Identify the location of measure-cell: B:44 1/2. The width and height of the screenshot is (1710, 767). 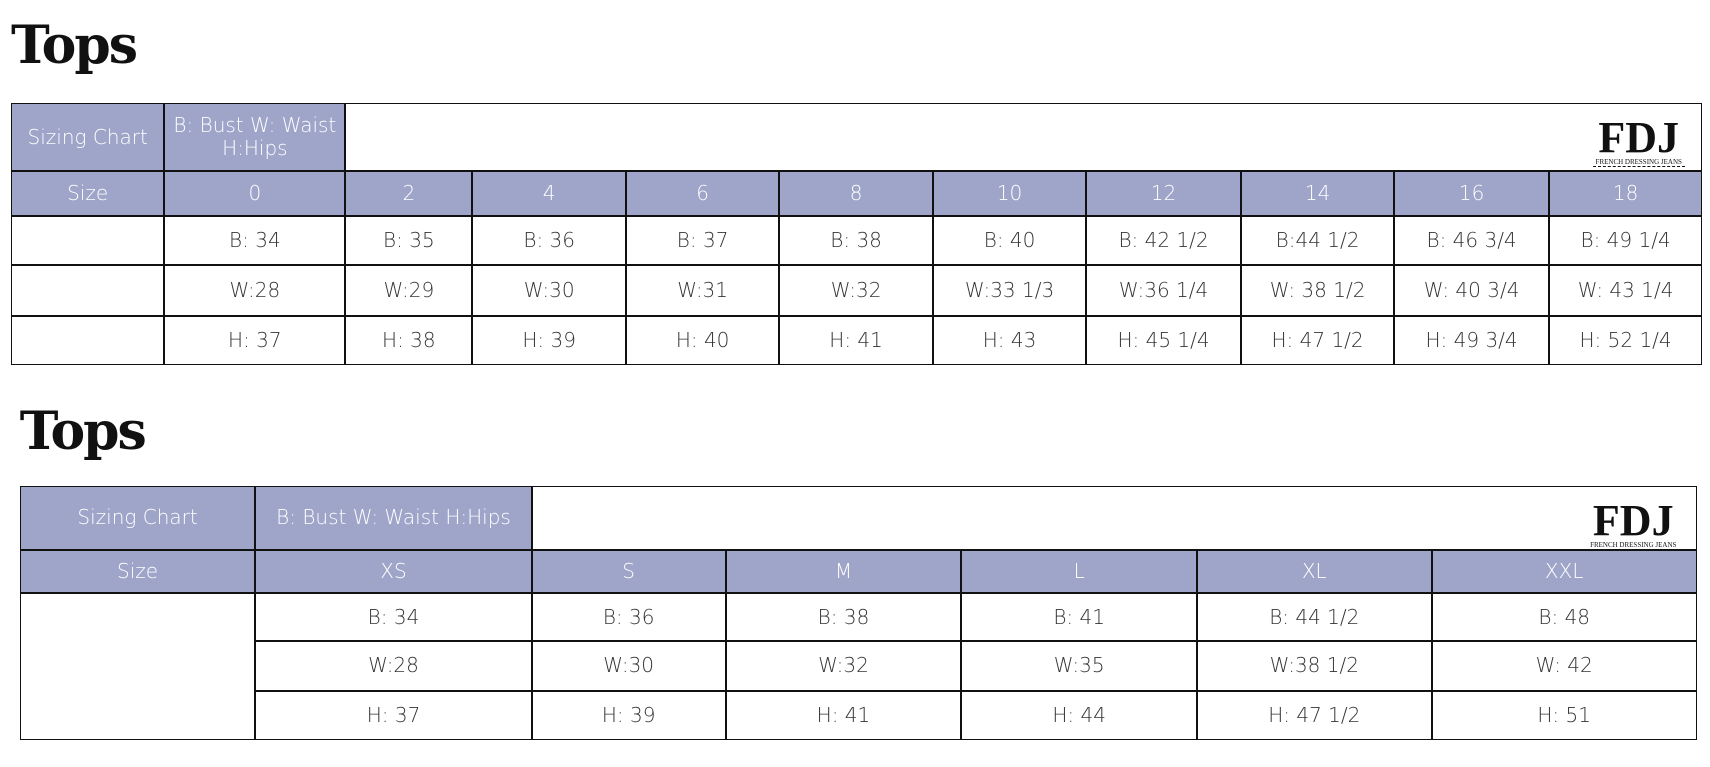
(1317, 240).